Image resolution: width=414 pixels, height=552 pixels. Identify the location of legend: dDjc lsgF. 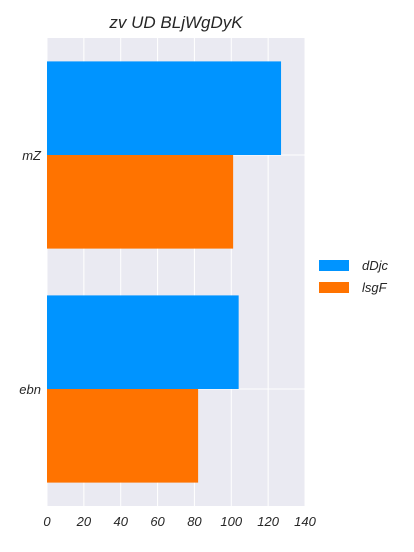
(354, 276).